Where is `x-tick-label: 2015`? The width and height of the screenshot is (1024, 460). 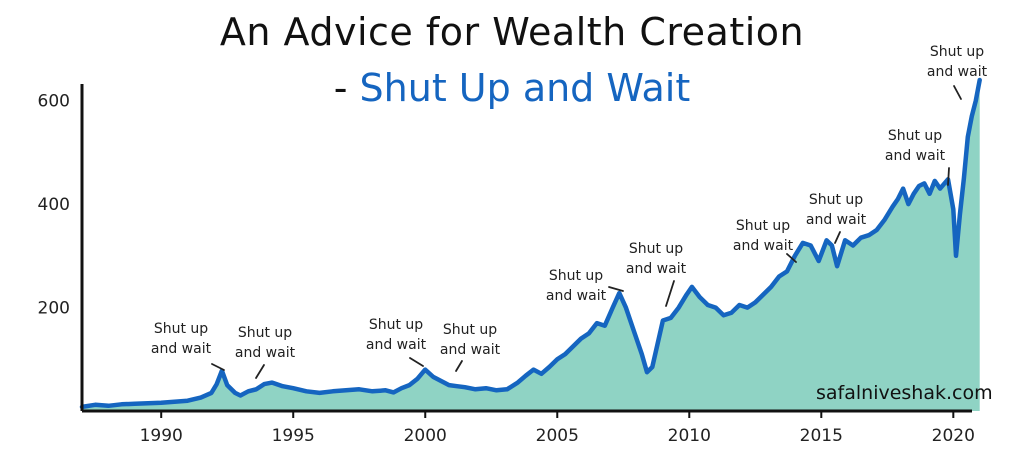
x-tick-label: 2015 is located at coordinates (821, 436).